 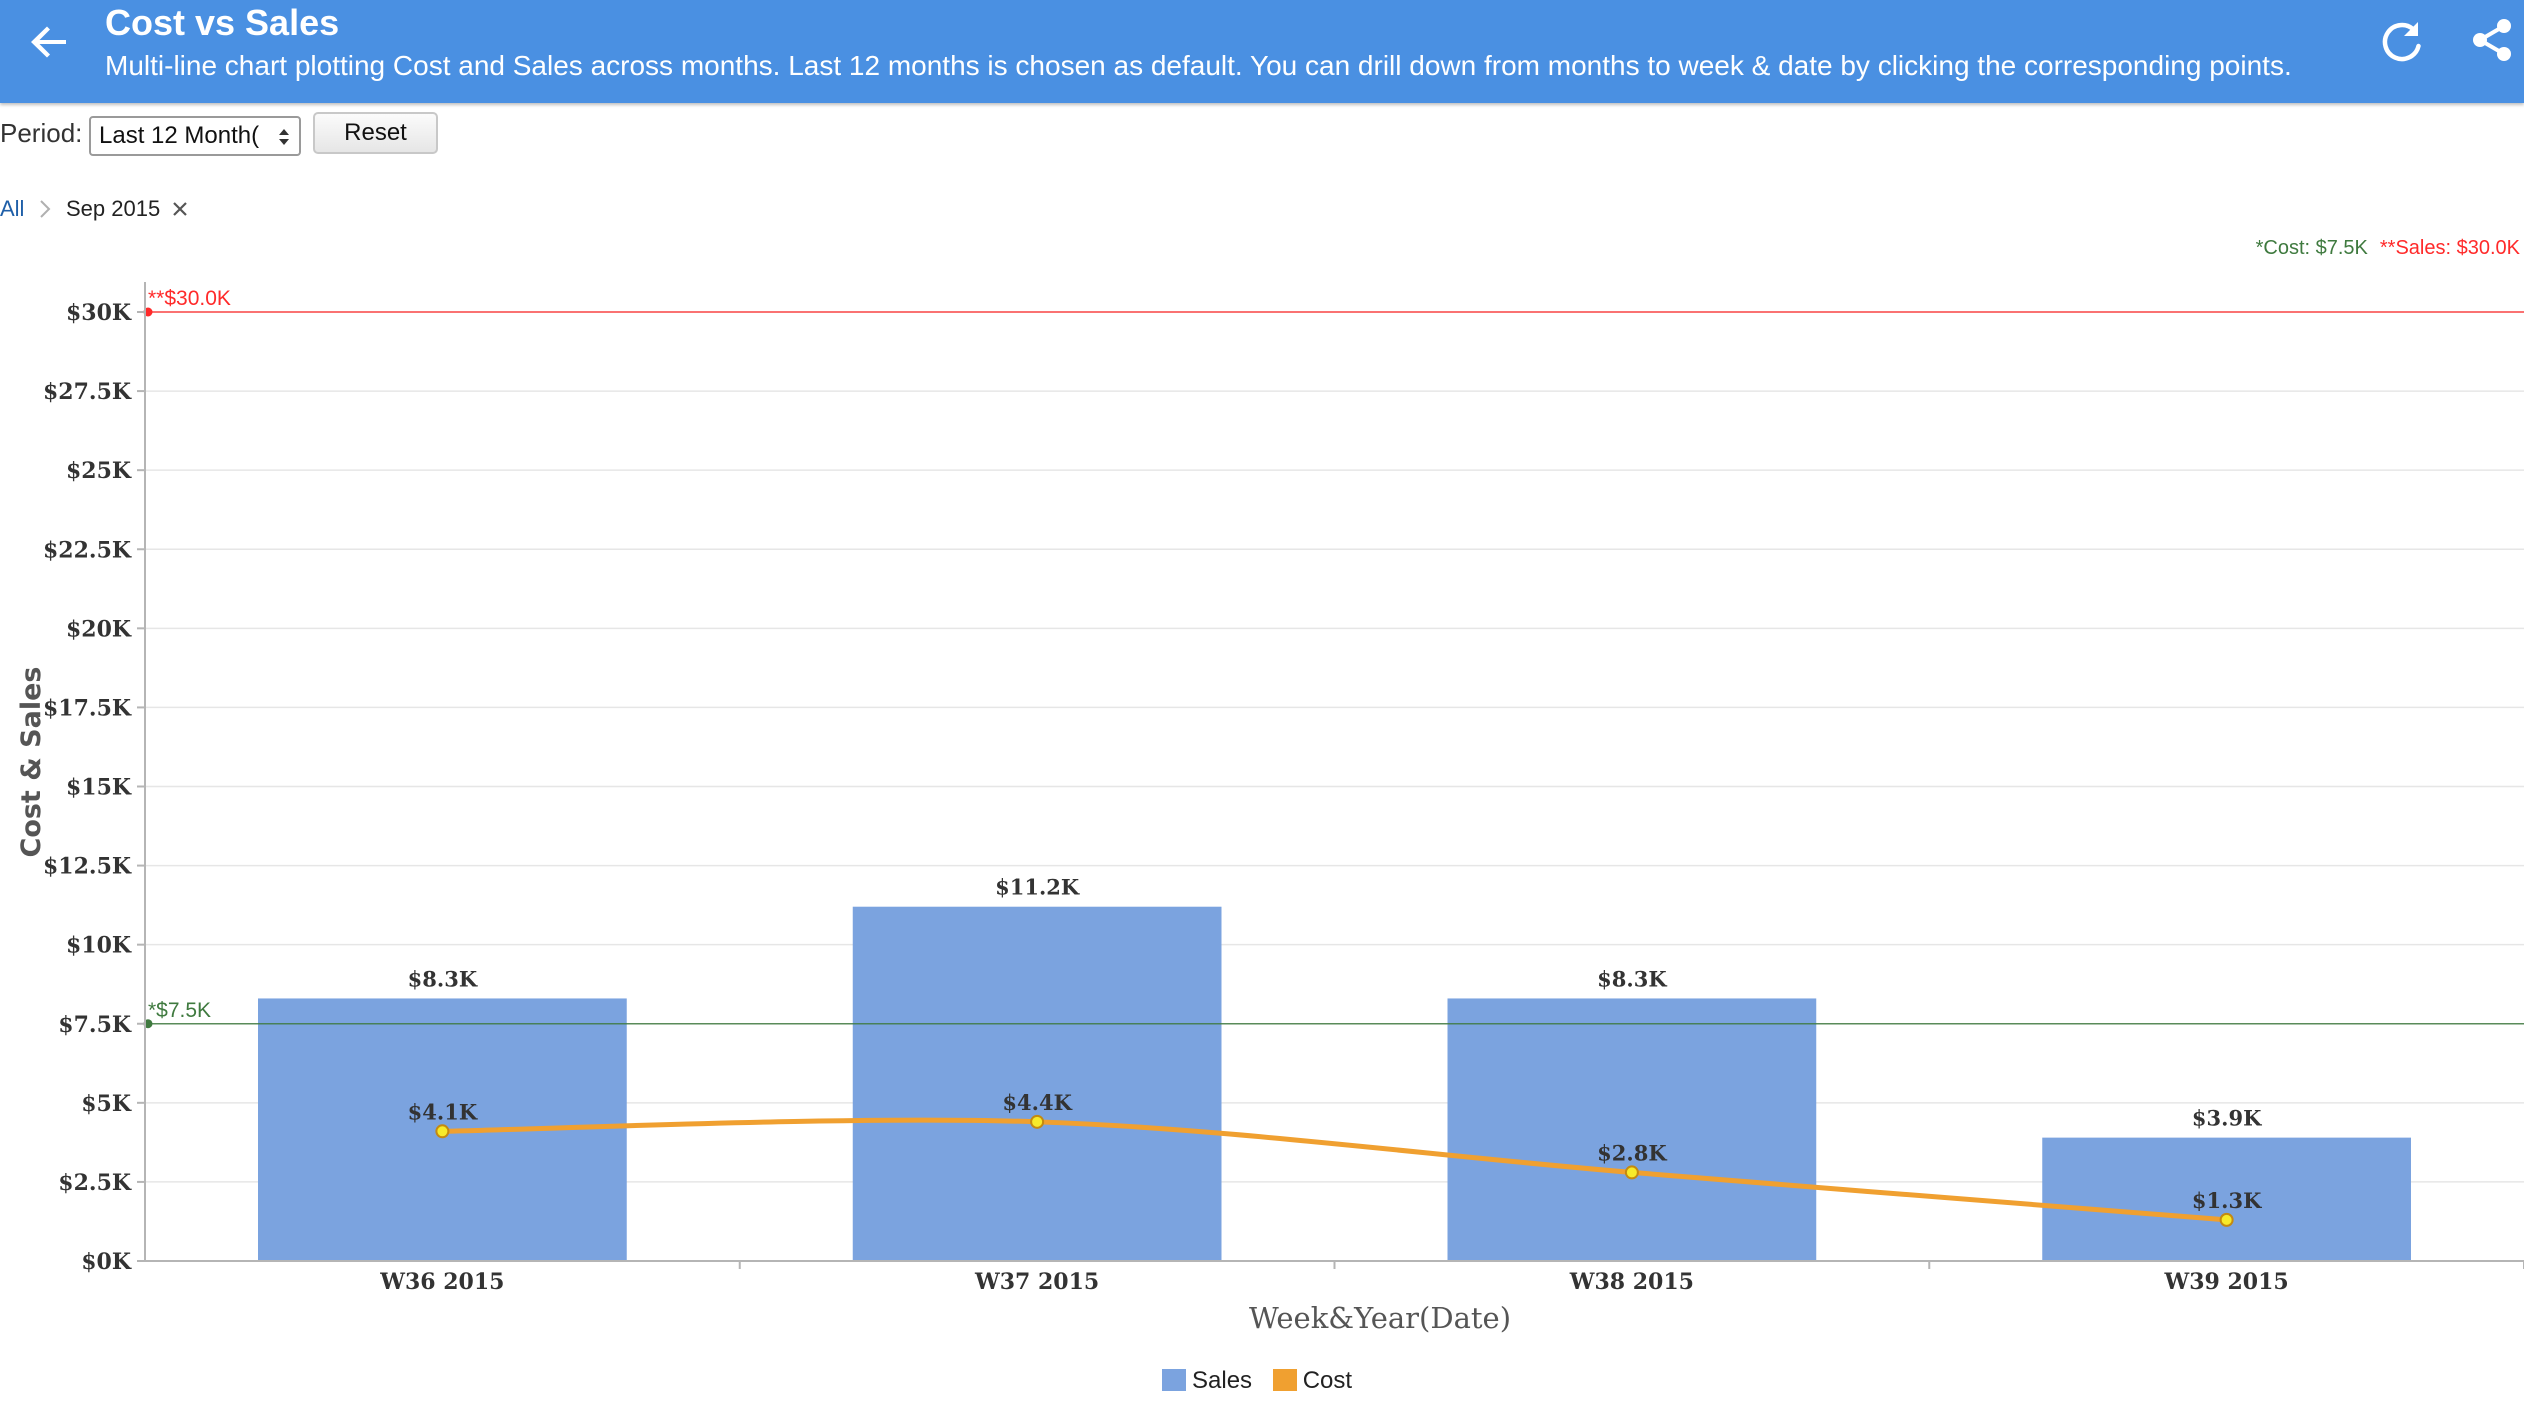 I want to click on cost-data-label: $4.1K, so click(x=443, y=1111).